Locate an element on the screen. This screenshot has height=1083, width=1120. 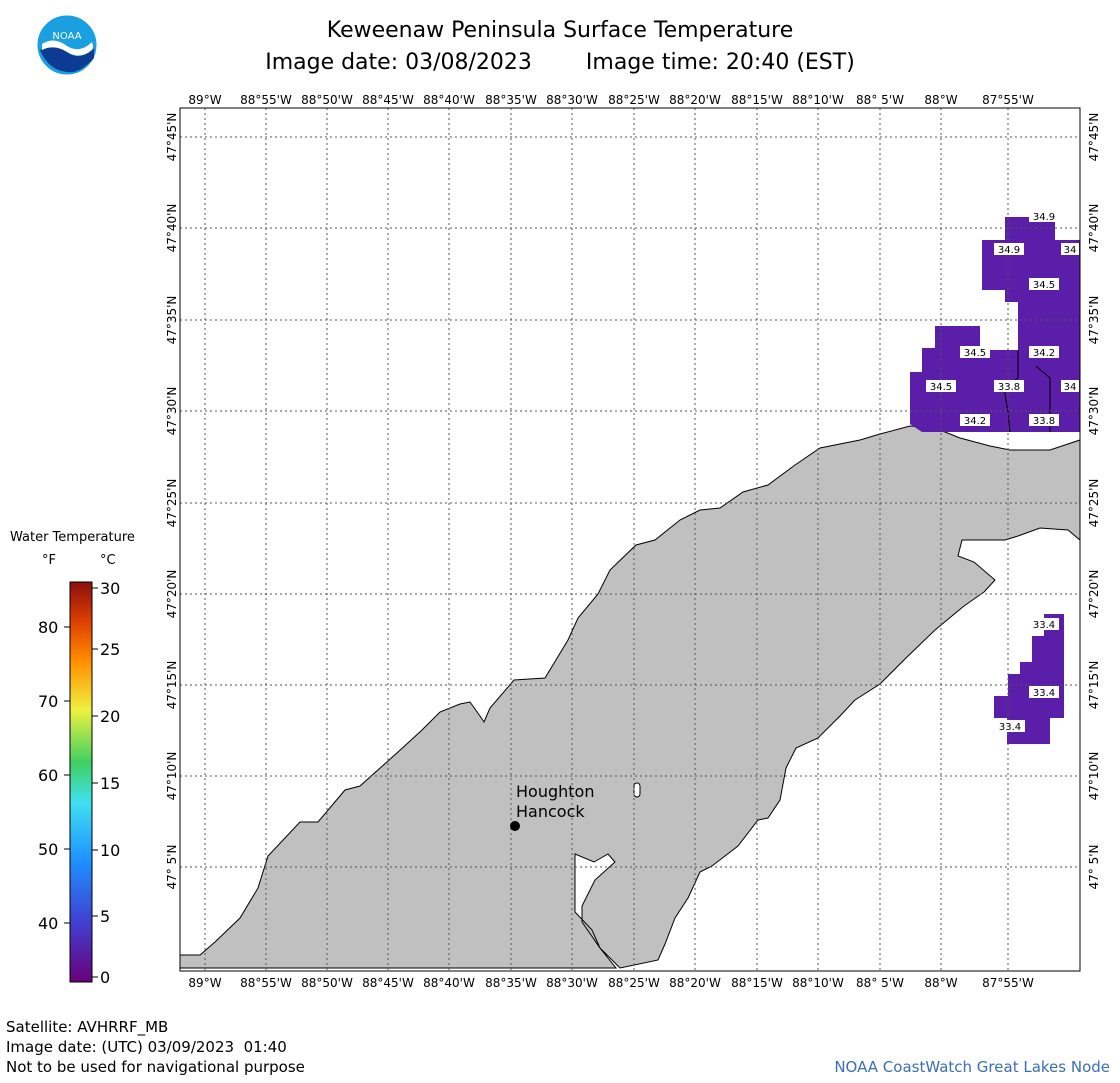
lon-label-top: 88°35'W is located at coordinates (511, 100).